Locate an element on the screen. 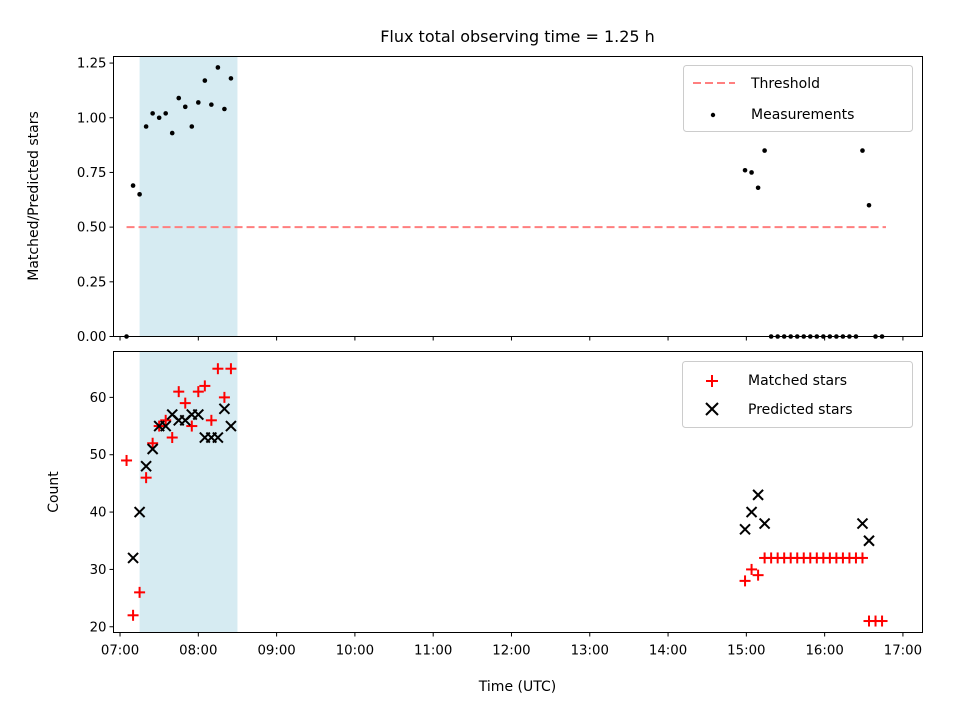  top-legend-box is located at coordinates (798, 98).